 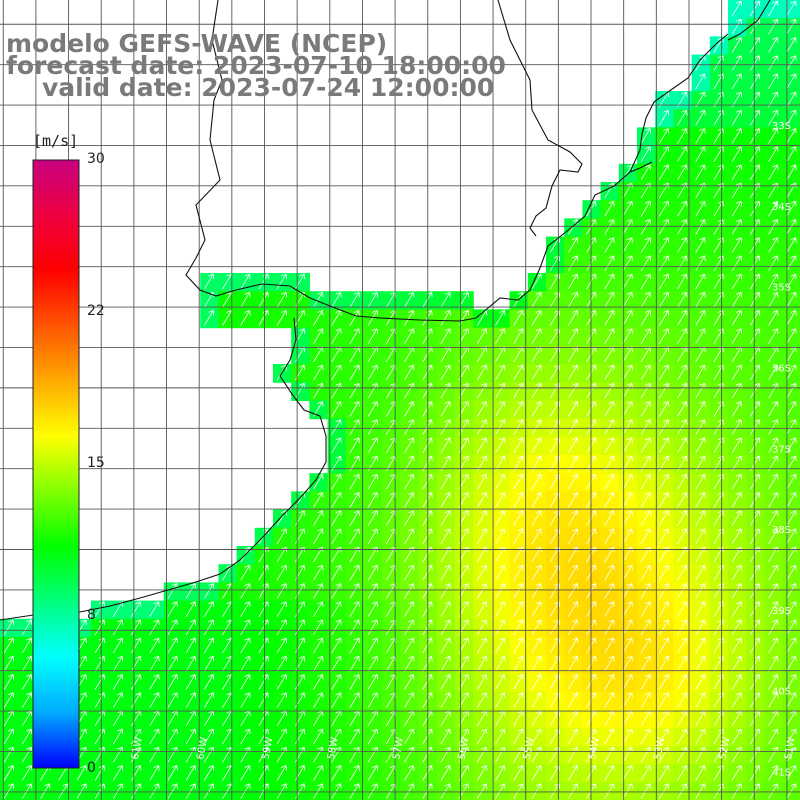 I want to click on latitude-label: 41S, so click(x=781, y=773).